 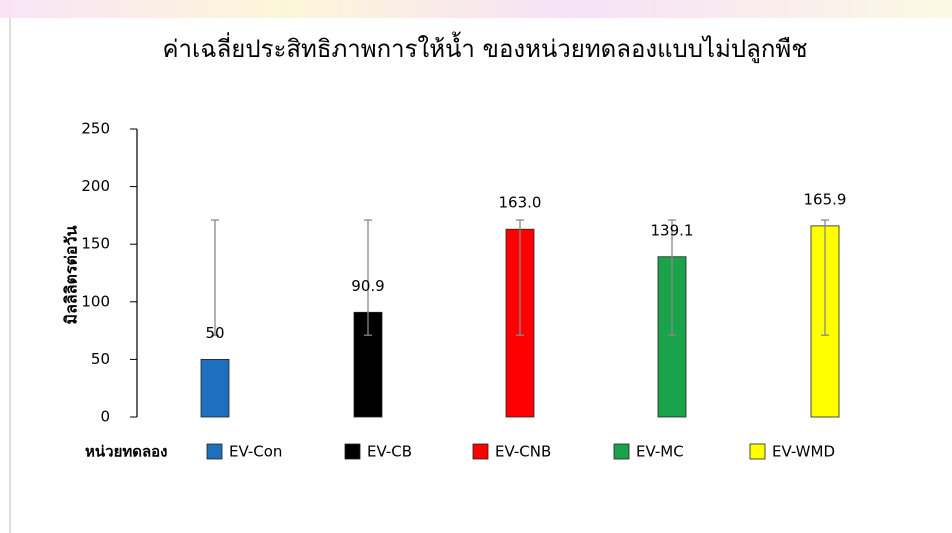 I want to click on legend-label: EV-WMD, so click(x=803, y=452).